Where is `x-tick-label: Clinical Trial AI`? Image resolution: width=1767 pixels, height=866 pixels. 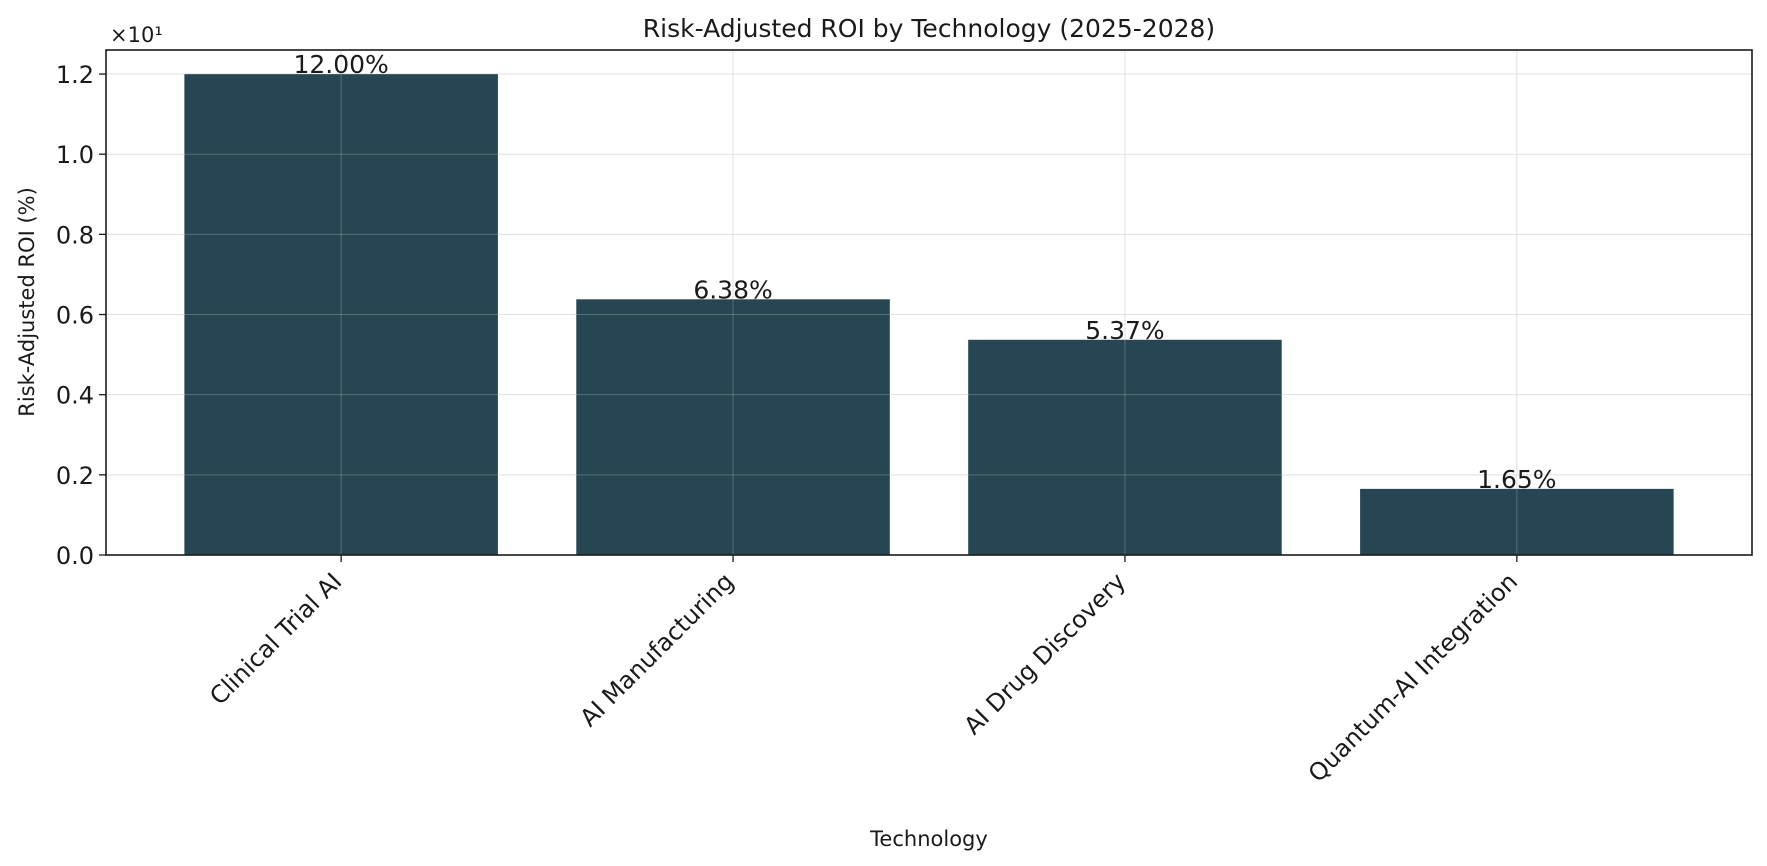 x-tick-label: Clinical Trial AI is located at coordinates (275, 638).